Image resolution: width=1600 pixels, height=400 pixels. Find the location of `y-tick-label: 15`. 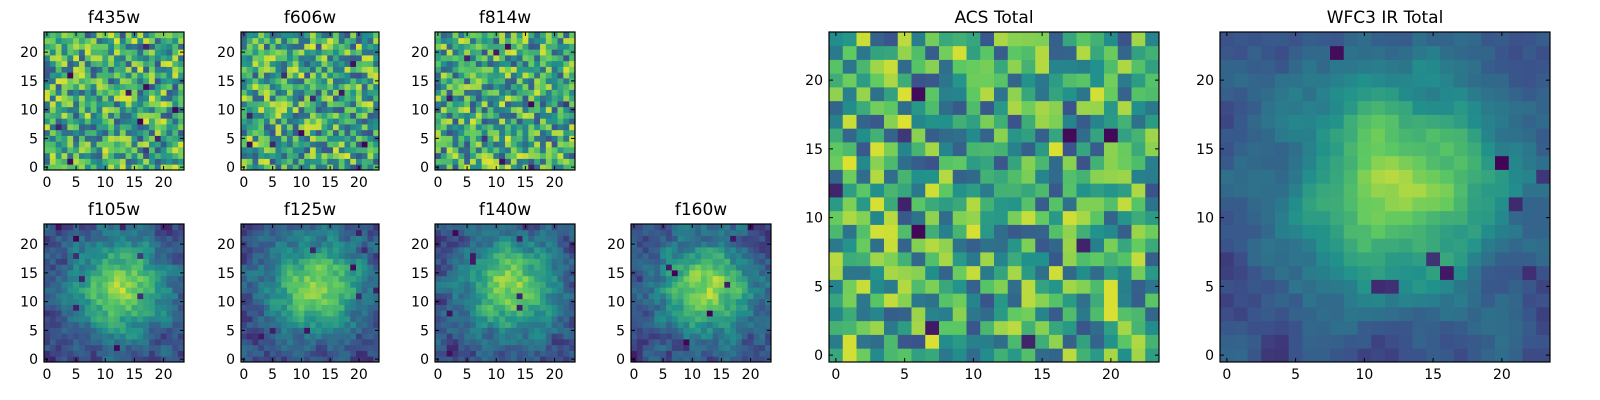

y-tick-label: 15 is located at coordinates (226, 274).